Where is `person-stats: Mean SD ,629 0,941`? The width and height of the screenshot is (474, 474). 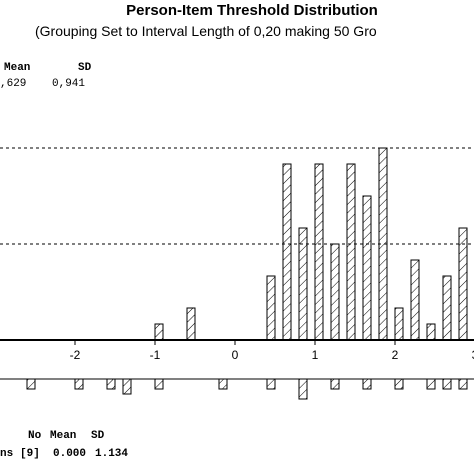 person-stats: Mean SD ,629 0,941 is located at coordinates (46, 76).